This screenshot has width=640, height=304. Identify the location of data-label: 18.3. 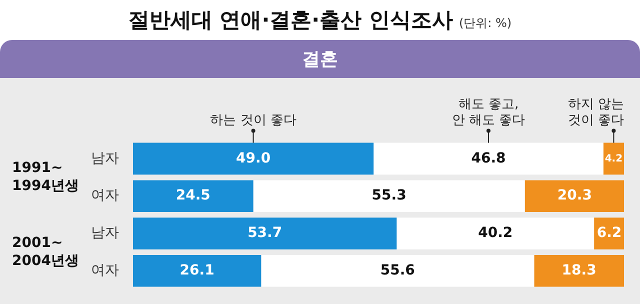
(579, 270).